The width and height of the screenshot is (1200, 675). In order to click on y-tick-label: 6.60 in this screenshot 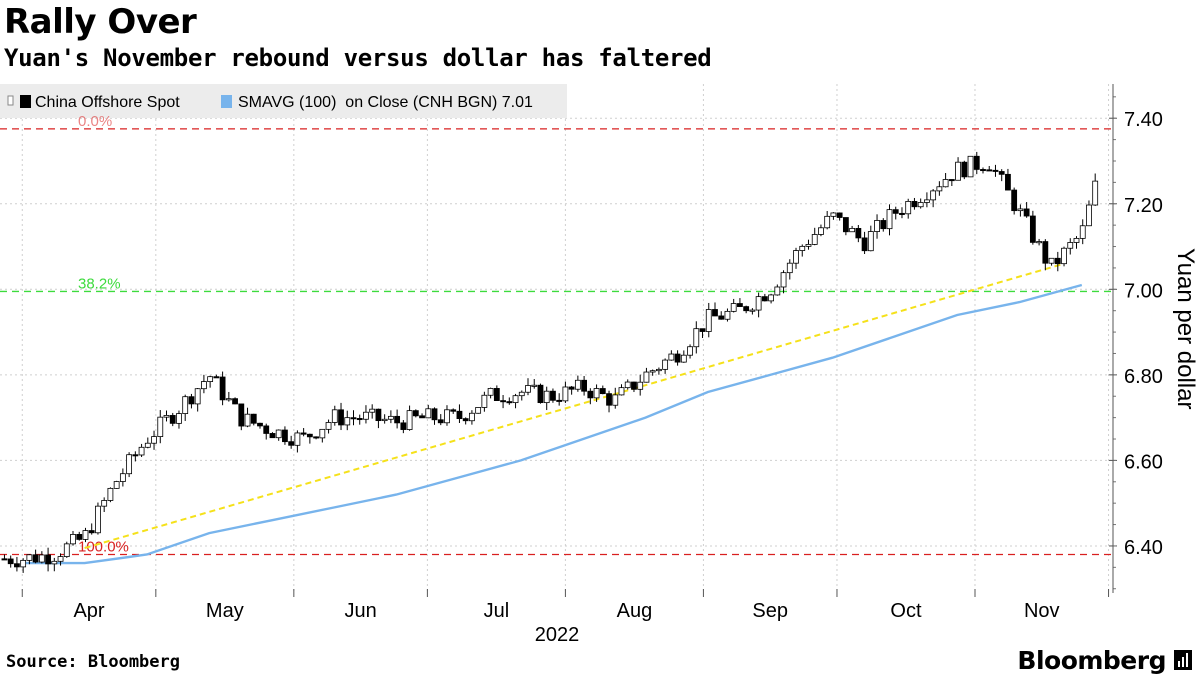, I will do `click(1143, 462)`.